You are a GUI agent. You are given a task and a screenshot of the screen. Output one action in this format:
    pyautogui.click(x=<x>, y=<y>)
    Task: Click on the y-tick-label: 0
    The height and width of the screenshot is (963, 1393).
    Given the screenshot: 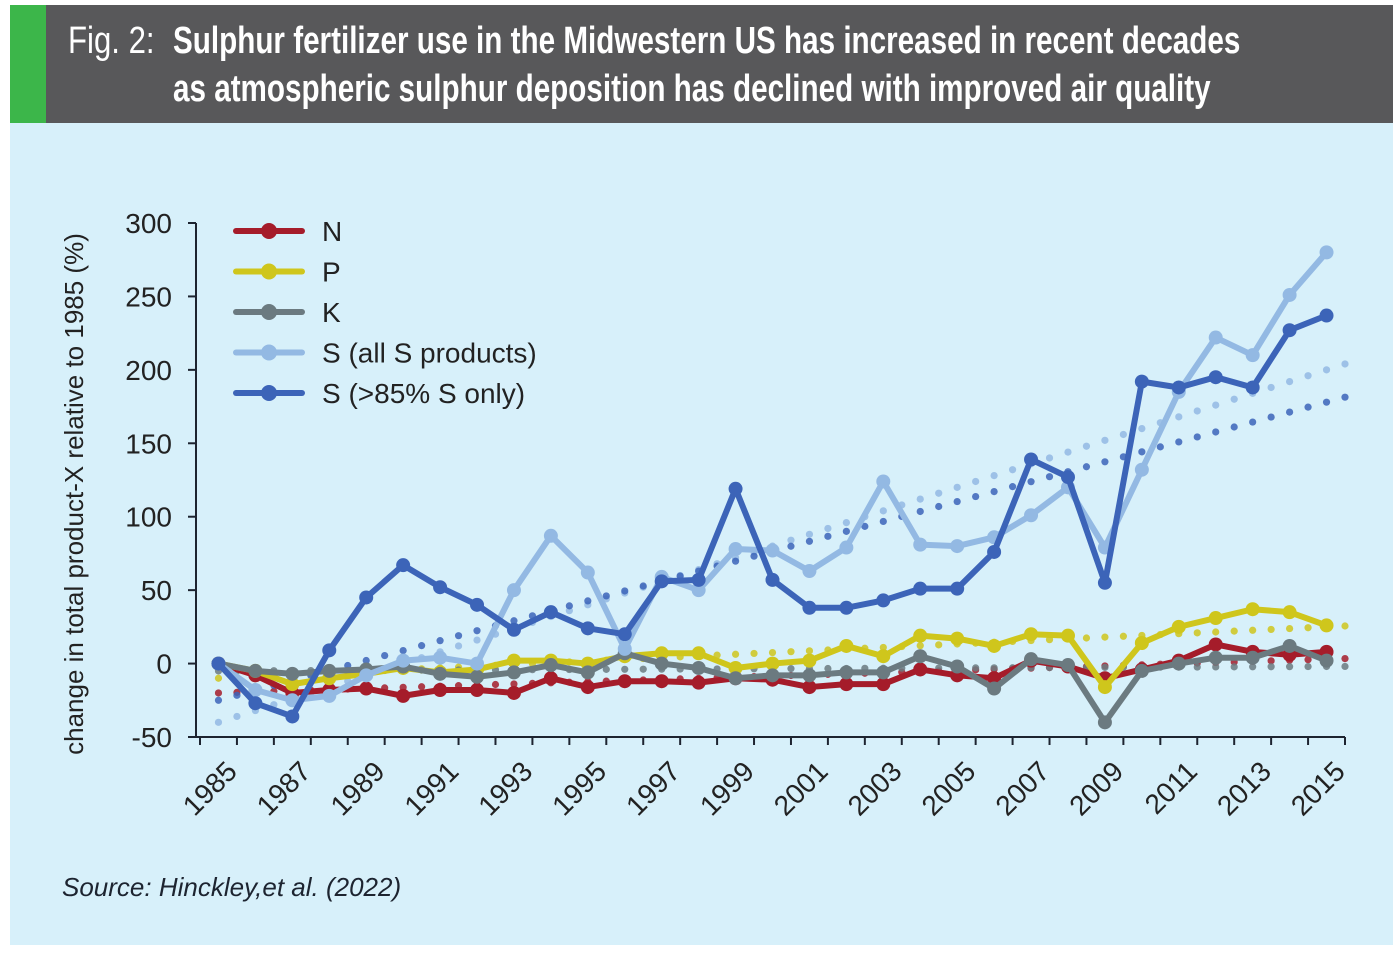 What is the action you would take?
    pyautogui.click(x=164, y=664)
    